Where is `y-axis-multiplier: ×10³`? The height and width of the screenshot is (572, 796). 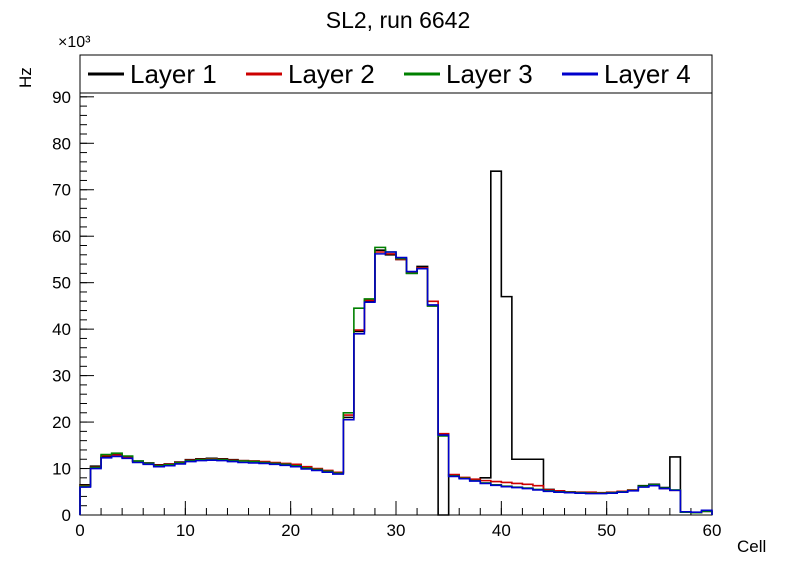 y-axis-multiplier: ×10³ is located at coordinates (74, 42).